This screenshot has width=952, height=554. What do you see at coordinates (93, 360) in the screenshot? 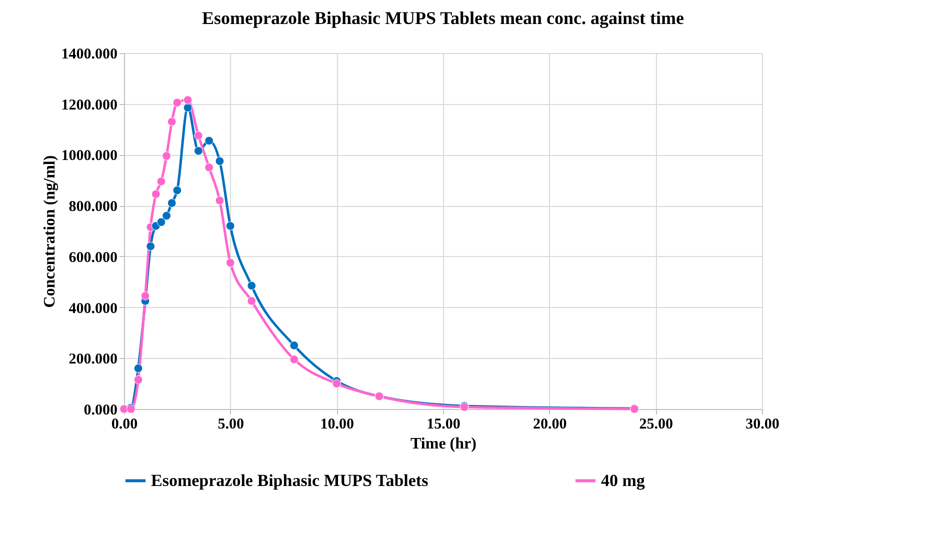
I see `y-tick-label: 200.000` at bounding box center [93, 360].